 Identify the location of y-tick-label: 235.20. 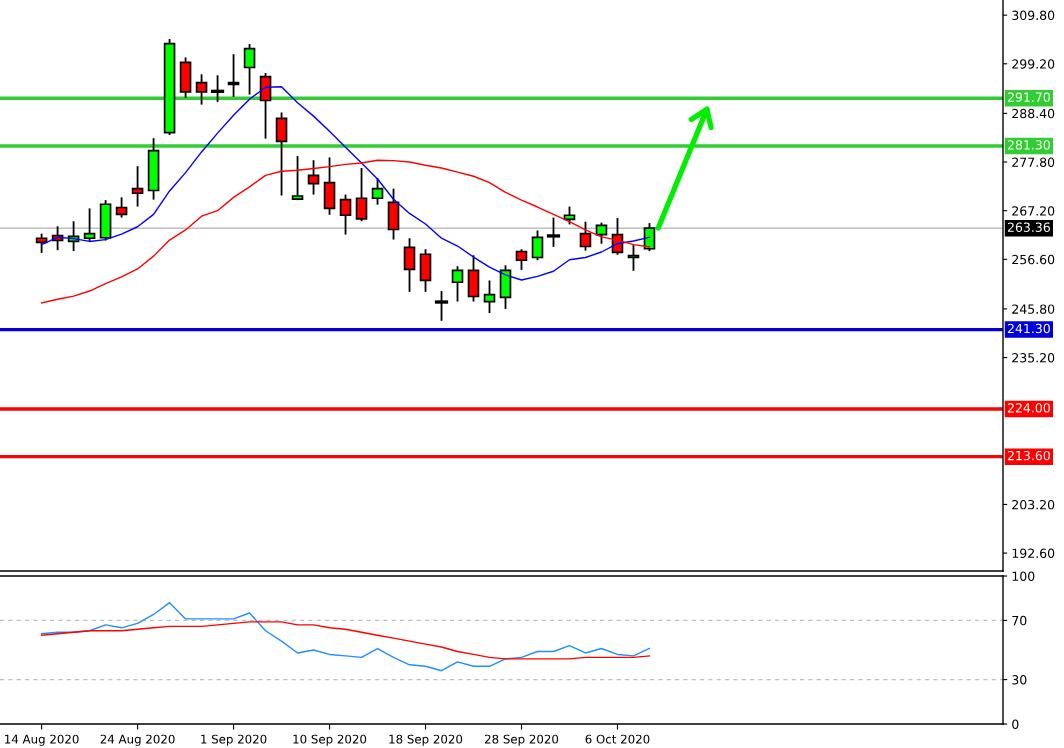
(1033, 358).